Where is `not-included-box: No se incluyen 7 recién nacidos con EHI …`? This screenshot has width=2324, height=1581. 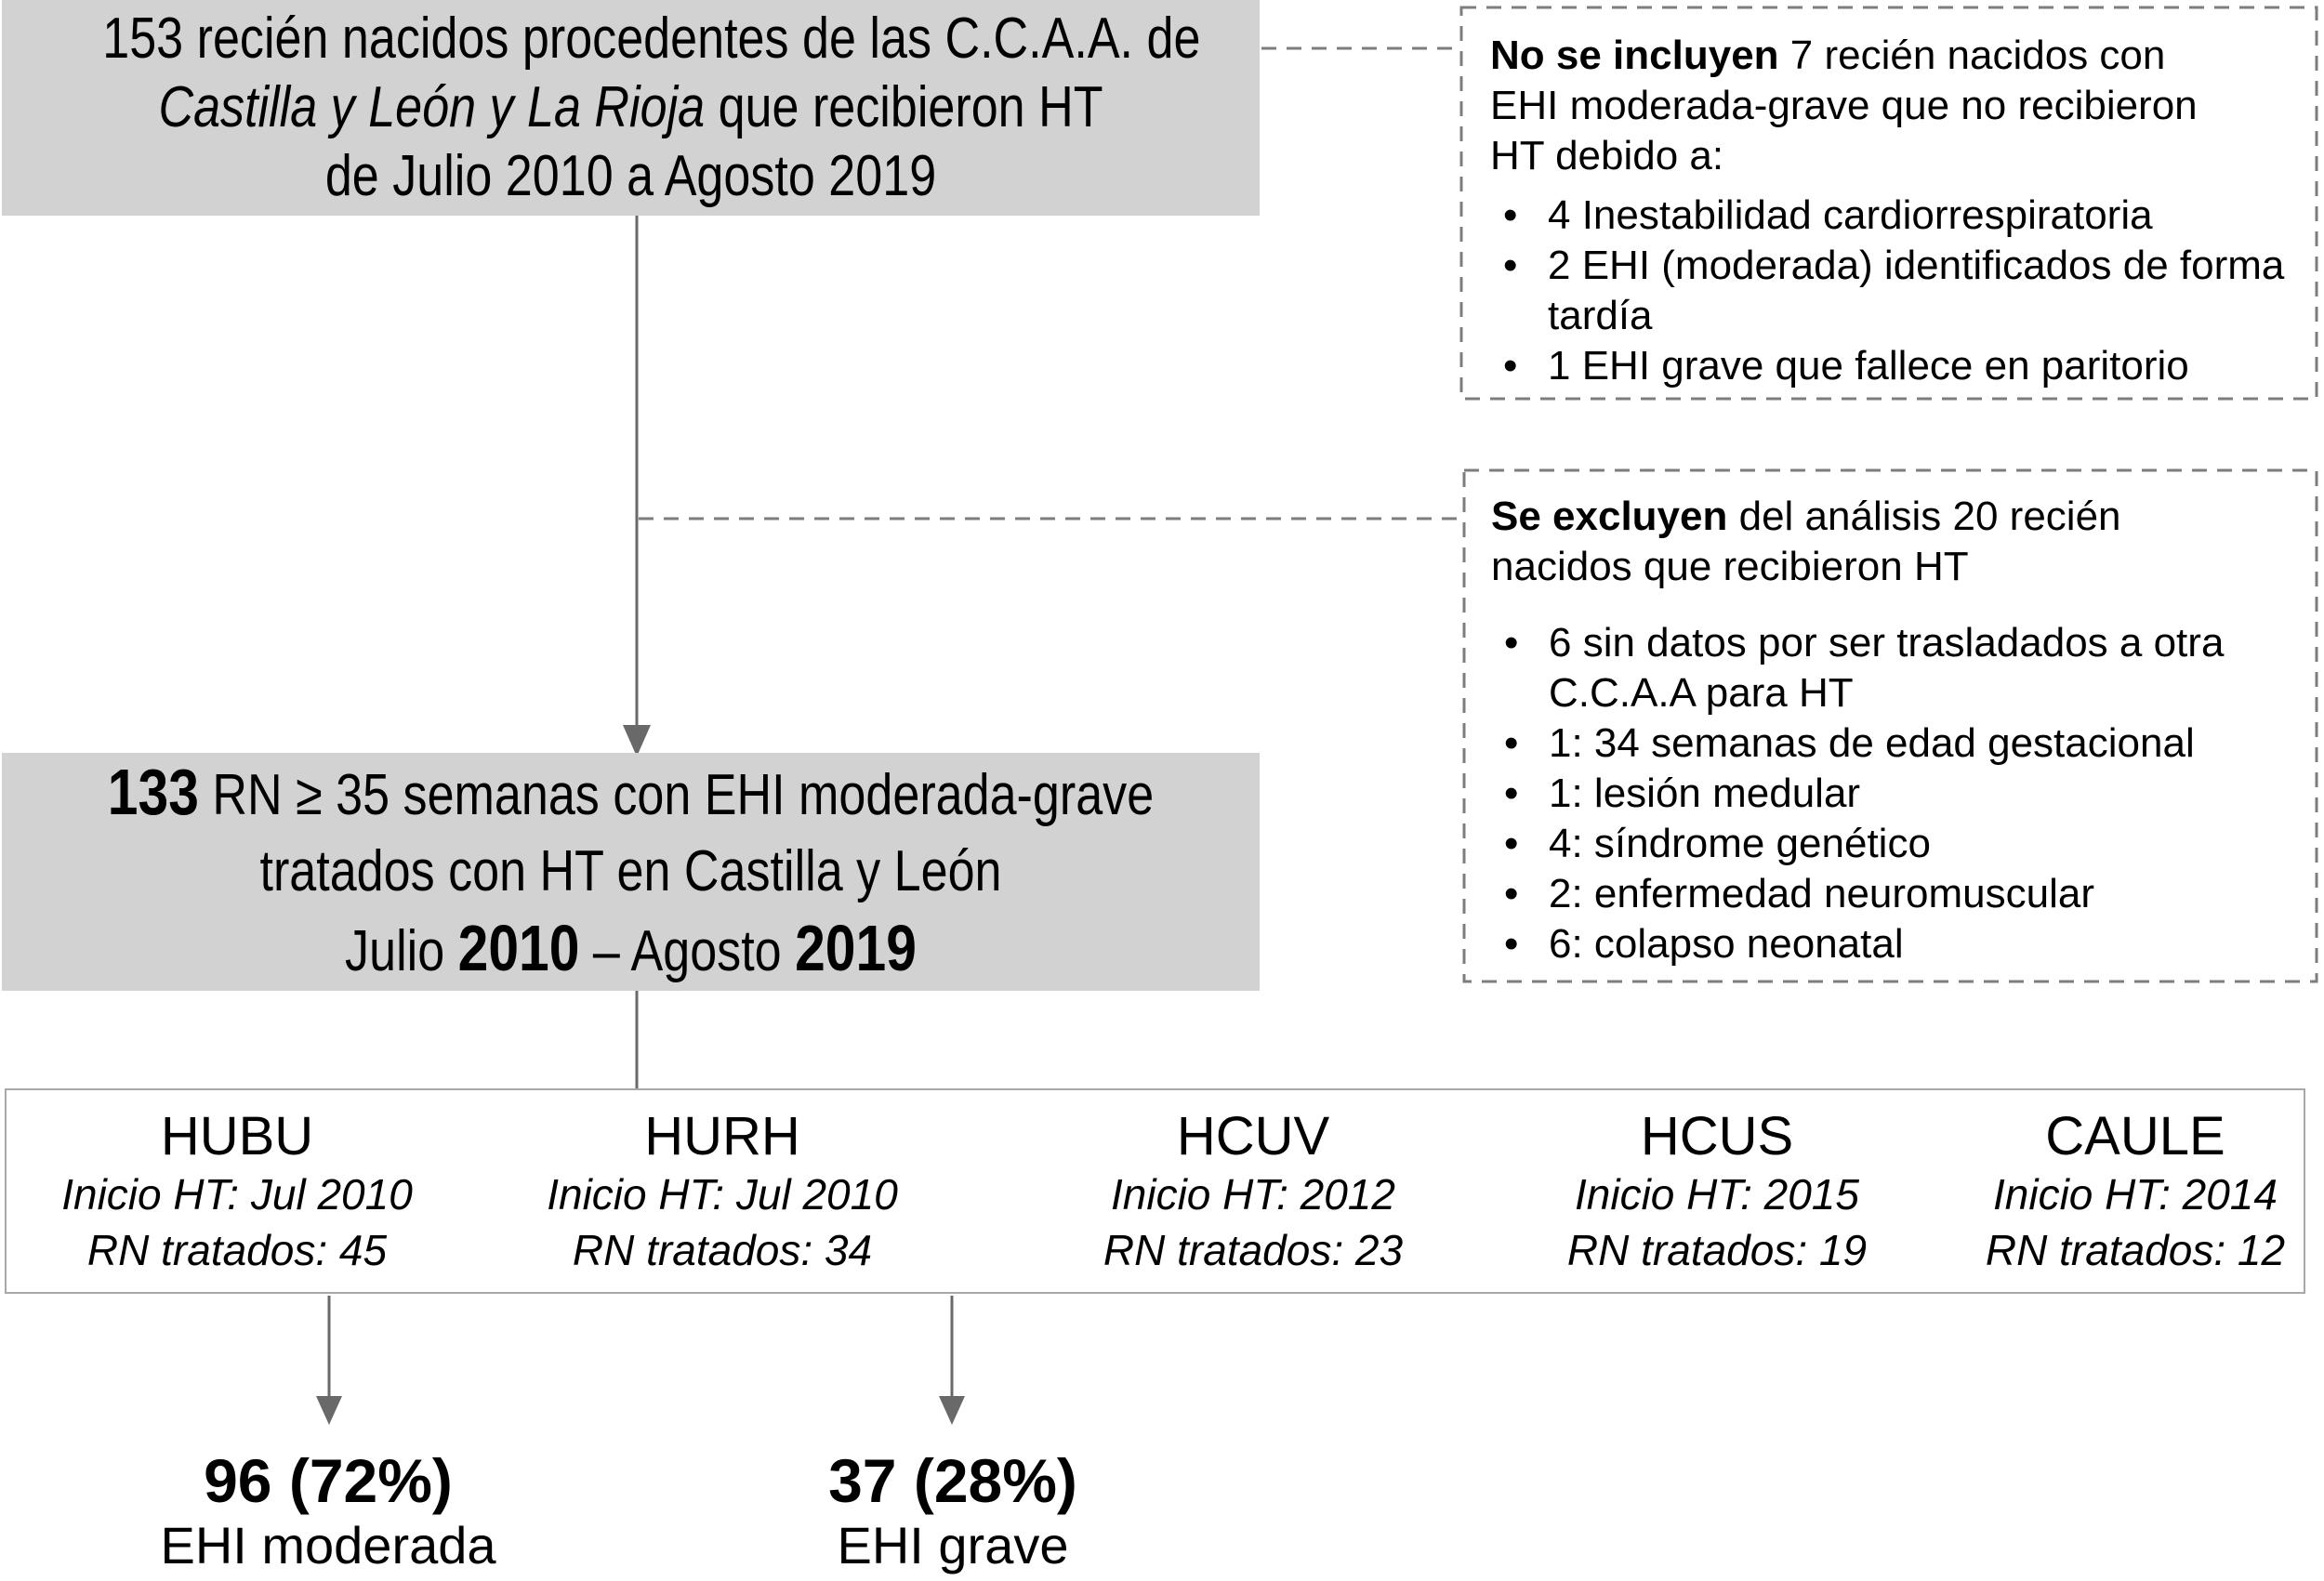
not-included-box: No se incluyen 7 recién nacidos con EHI … is located at coordinates (1889, 204).